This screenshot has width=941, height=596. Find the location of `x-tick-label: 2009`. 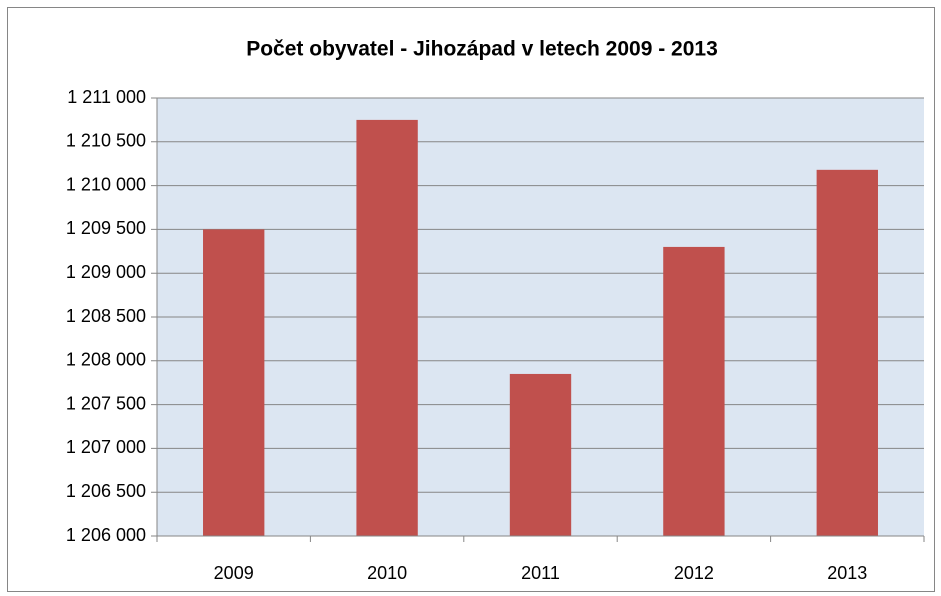

x-tick-label: 2009 is located at coordinates (234, 573).